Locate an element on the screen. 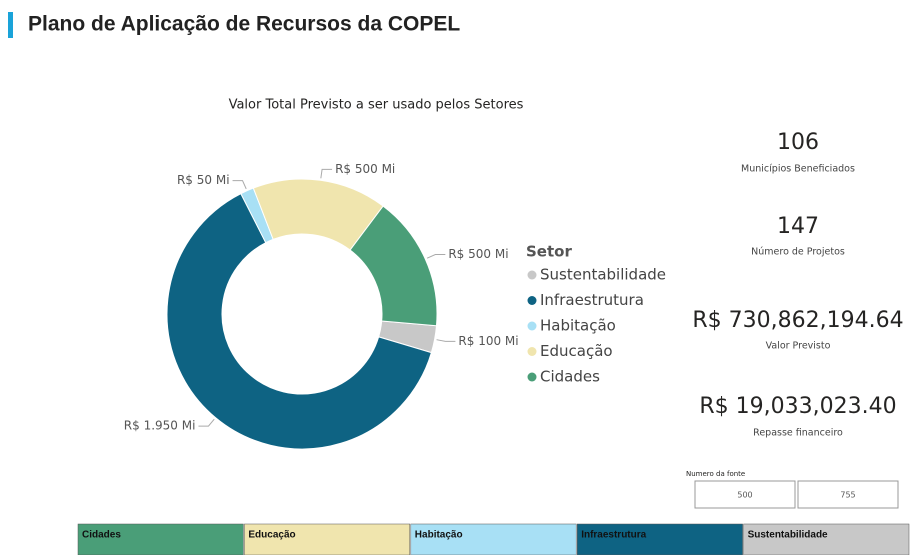 The image size is (915, 555). data-label: R$ 100 Mi is located at coordinates (488, 341).